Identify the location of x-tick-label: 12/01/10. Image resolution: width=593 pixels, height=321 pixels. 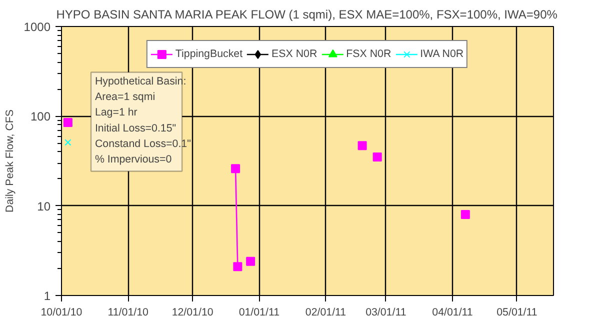
(193, 312).